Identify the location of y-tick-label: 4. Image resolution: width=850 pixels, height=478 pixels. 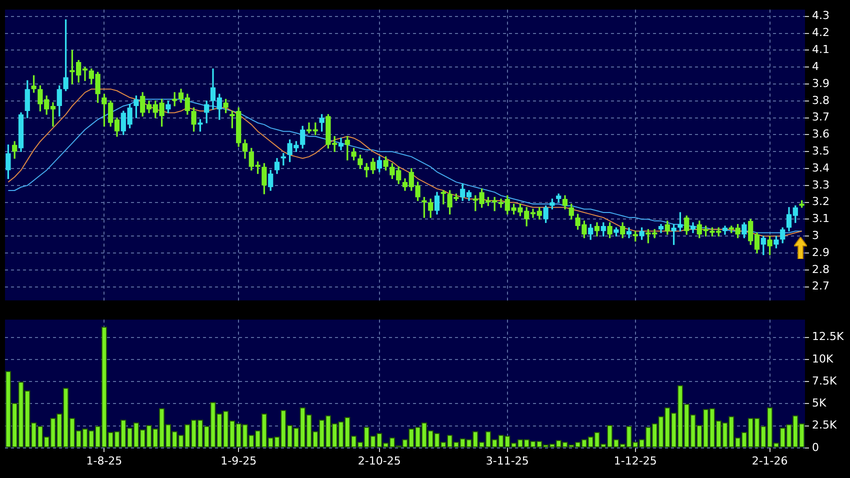
(815, 66).